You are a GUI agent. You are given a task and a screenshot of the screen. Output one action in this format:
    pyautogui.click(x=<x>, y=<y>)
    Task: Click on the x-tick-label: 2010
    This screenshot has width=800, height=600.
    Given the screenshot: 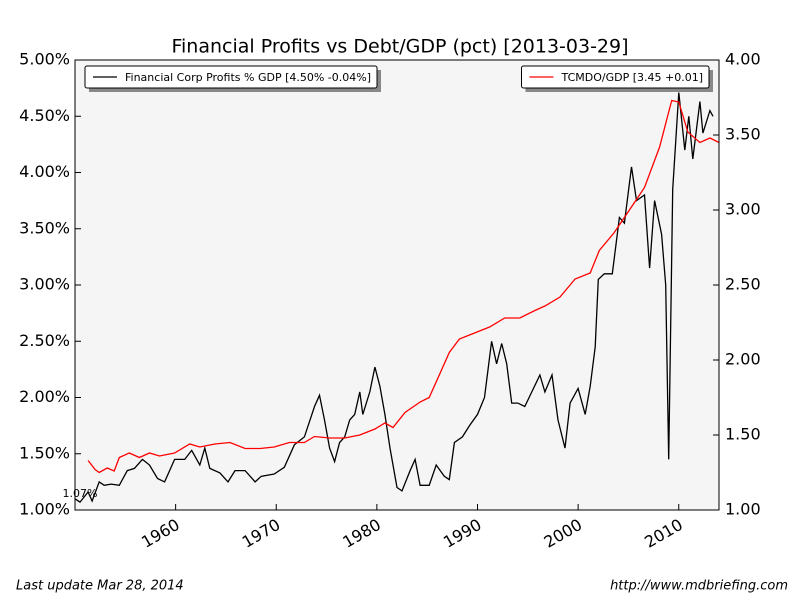 What is the action you would take?
    pyautogui.click(x=663, y=533)
    